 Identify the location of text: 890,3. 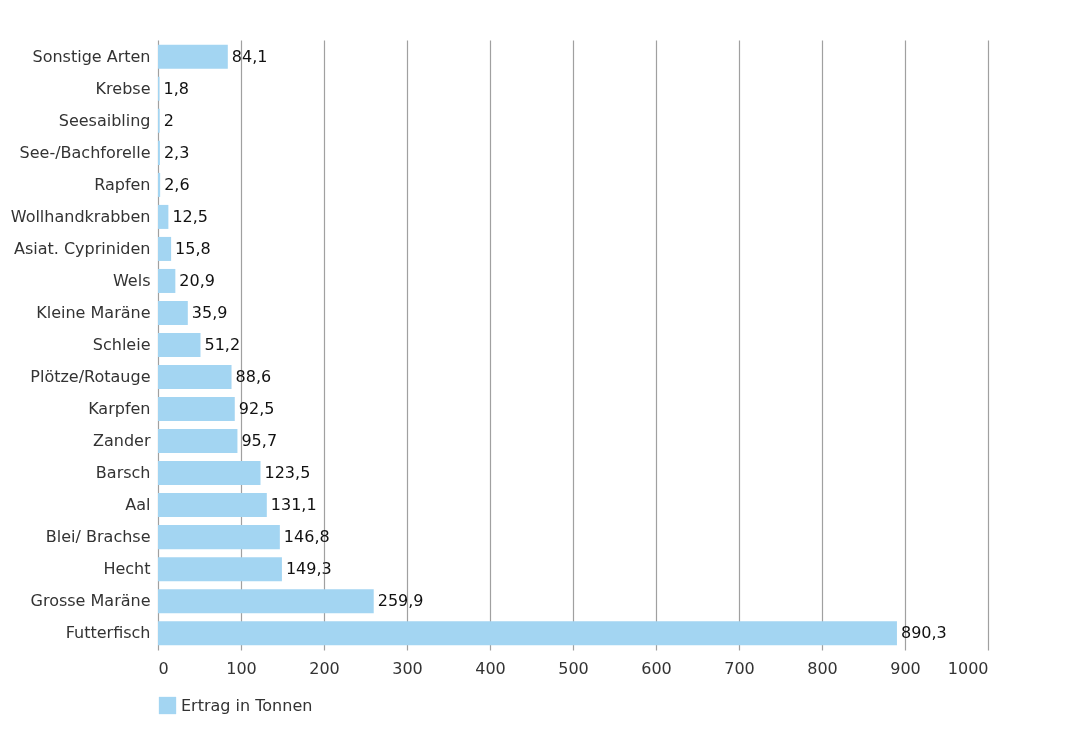
(923, 633).